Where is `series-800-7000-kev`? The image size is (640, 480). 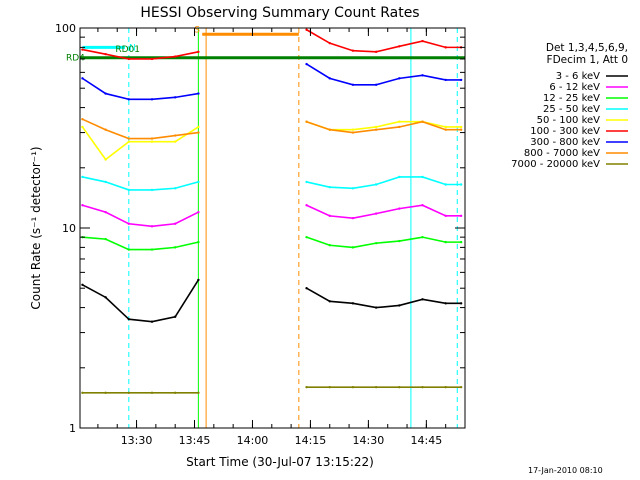 series-800-7000-kev is located at coordinates (272, 128).